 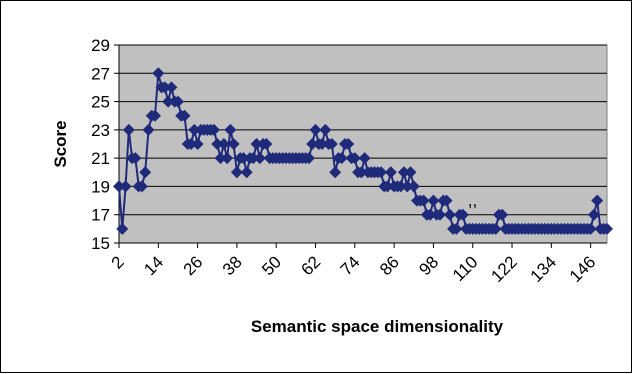 What do you see at coordinates (100, 186) in the screenshot?
I see `y-tick-label: 19` at bounding box center [100, 186].